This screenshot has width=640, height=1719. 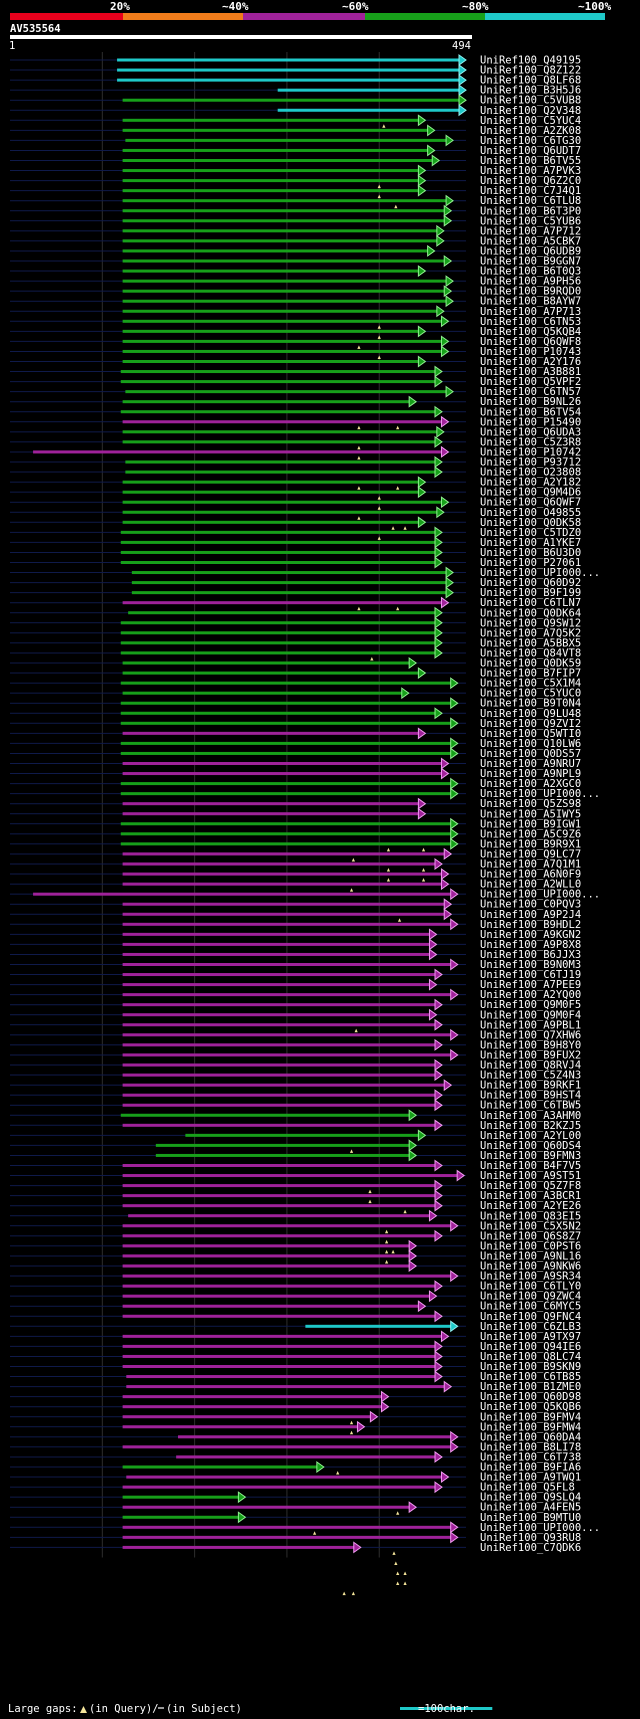 What do you see at coordinates (295, 1306) in the screenshot?
I see `hit-row: UniRef100_C6MYC5` at bounding box center [295, 1306].